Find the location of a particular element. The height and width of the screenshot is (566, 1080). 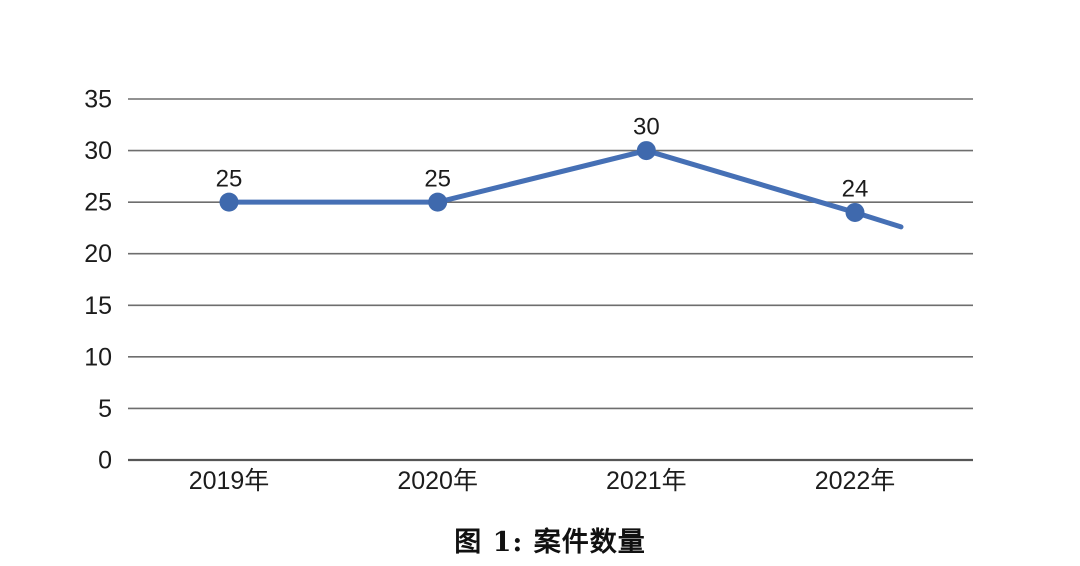

y-axis-tick-label: 30 is located at coordinates (98, 151).